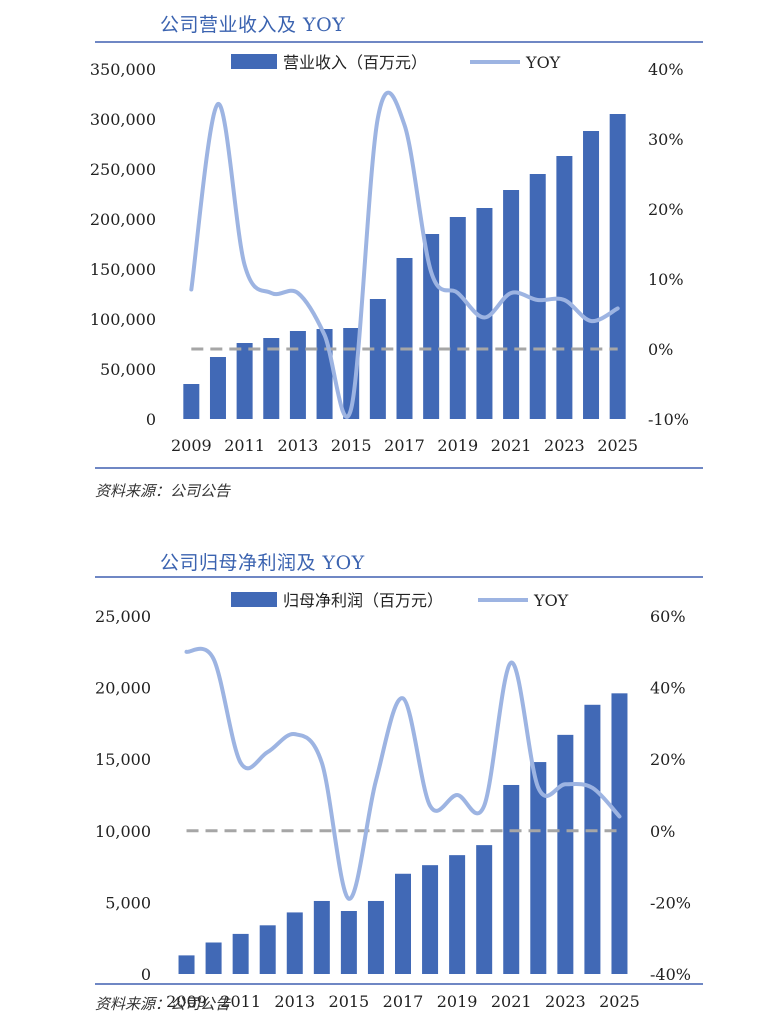 Image resolution: width=780 pixels, height=1036 pixels. I want to click on bar-2012, so click(267, 949).